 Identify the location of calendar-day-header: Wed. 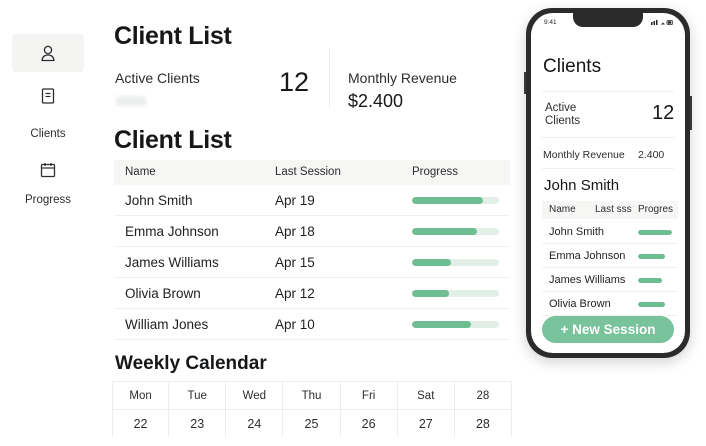
(255, 395).